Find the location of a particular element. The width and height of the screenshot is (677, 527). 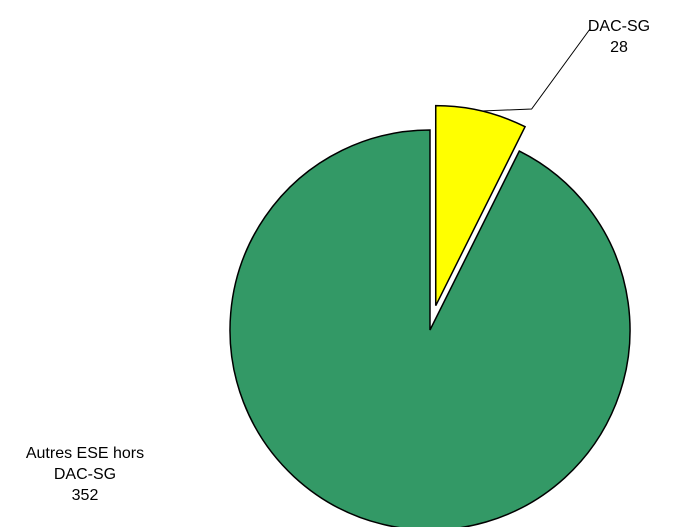

label-dac-sg: DAC-SG 28 is located at coordinates (619, 37).